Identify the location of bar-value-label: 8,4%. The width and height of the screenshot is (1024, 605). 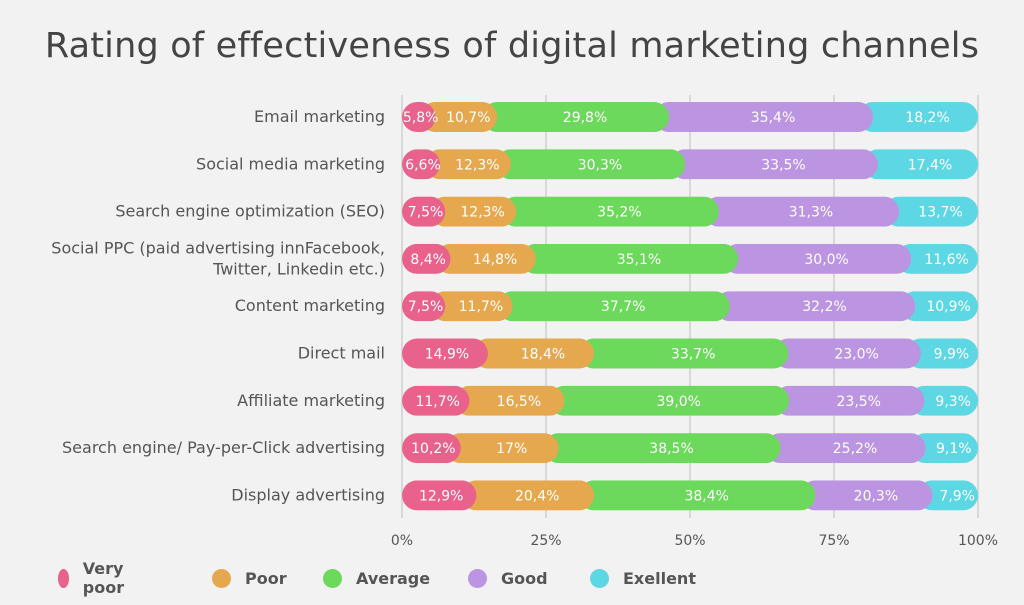
(428, 260).